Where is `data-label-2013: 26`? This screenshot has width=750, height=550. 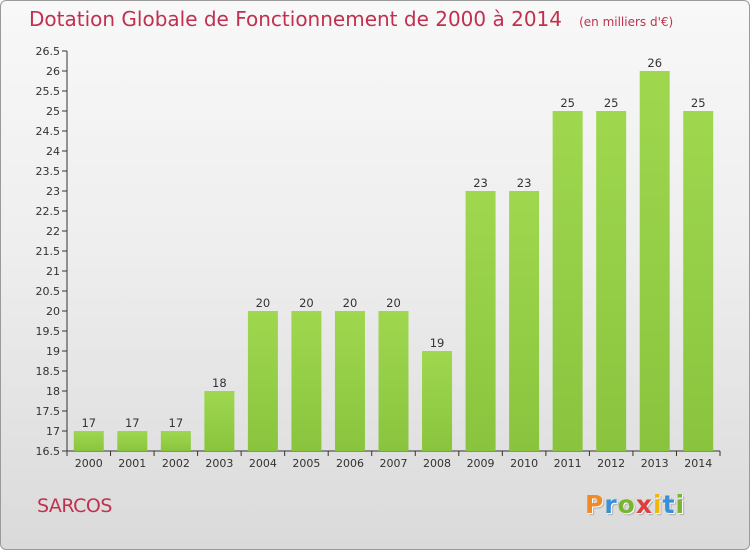
data-label-2013: 26 is located at coordinates (654, 63).